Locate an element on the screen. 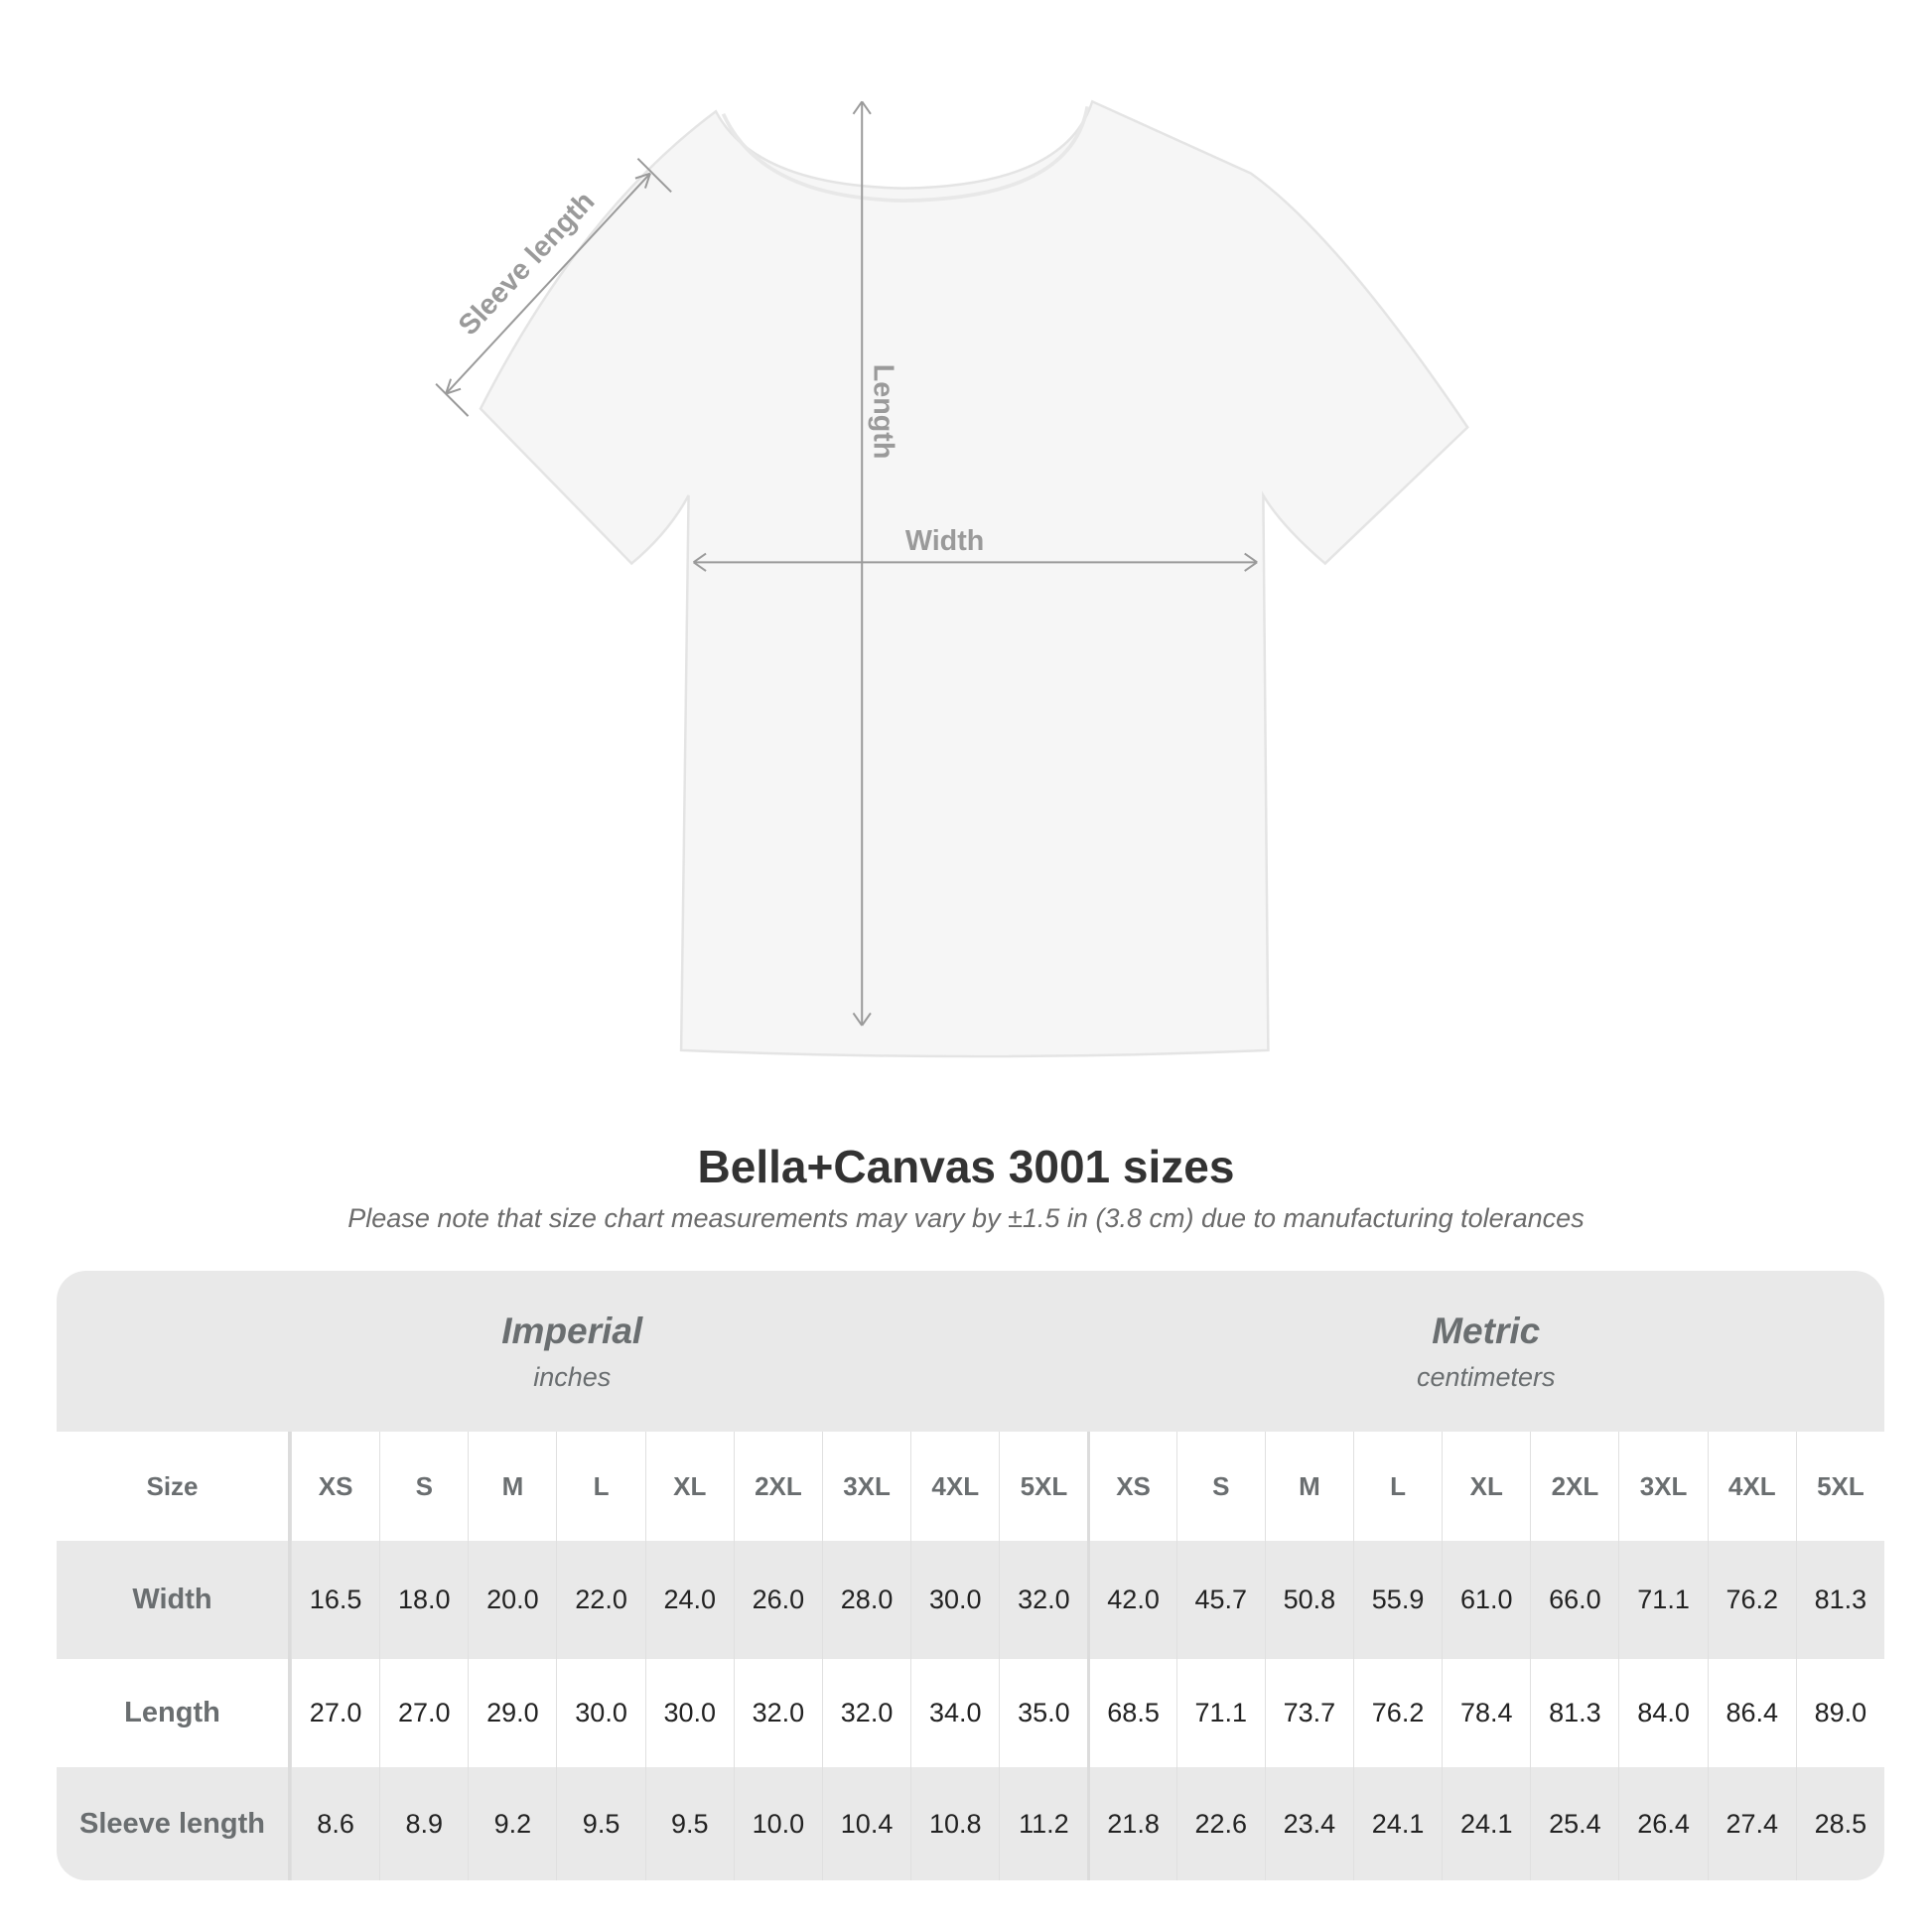 The height and width of the screenshot is (1932, 1932). table-cell: 89.0 is located at coordinates (1839, 1713).